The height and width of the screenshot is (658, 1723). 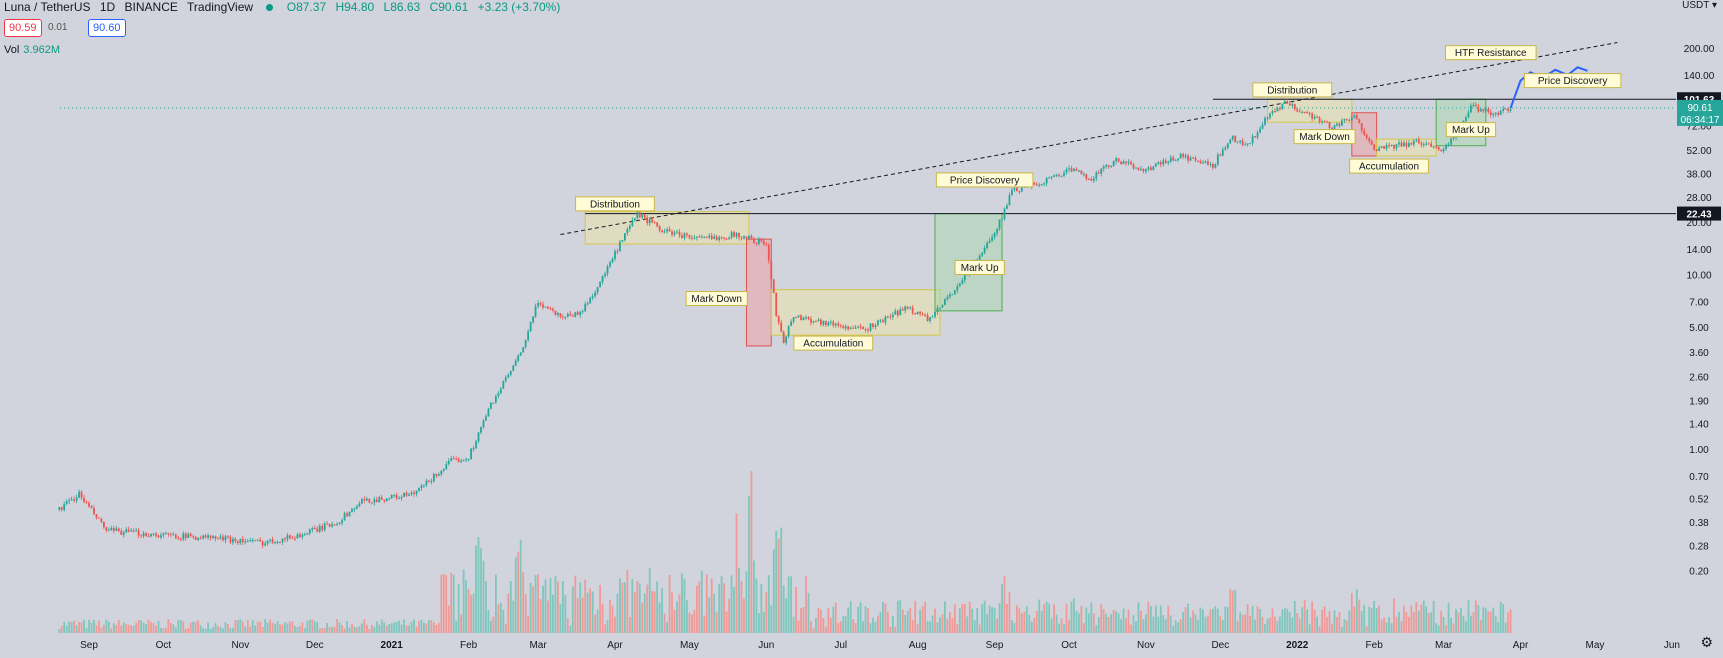 I want to click on annotation-label: HTF Resistance, so click(x=1490, y=53).